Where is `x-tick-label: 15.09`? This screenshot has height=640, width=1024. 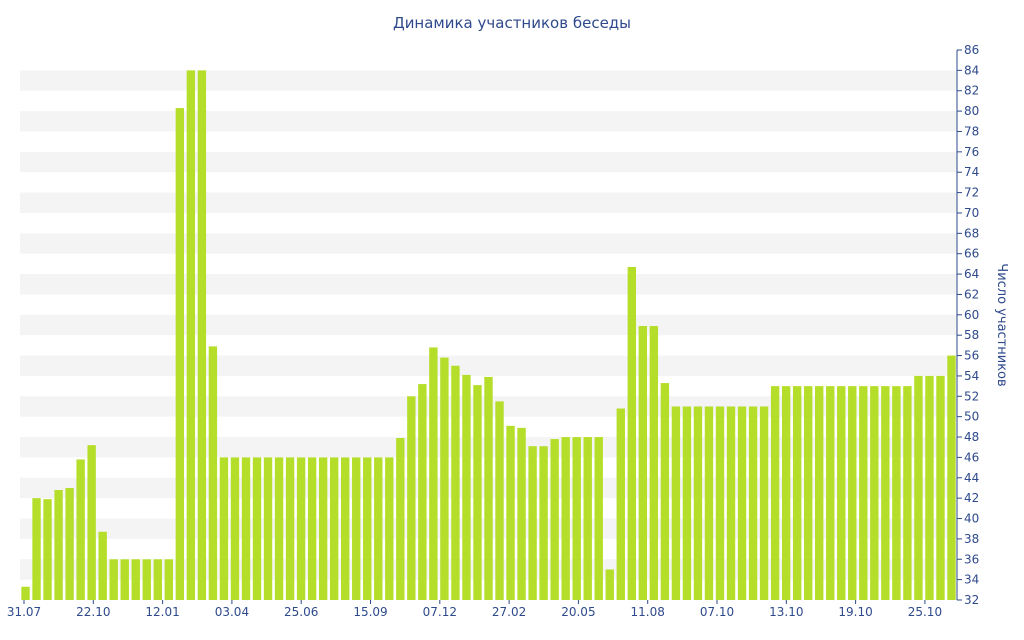 x-tick-label: 15.09 is located at coordinates (370, 612).